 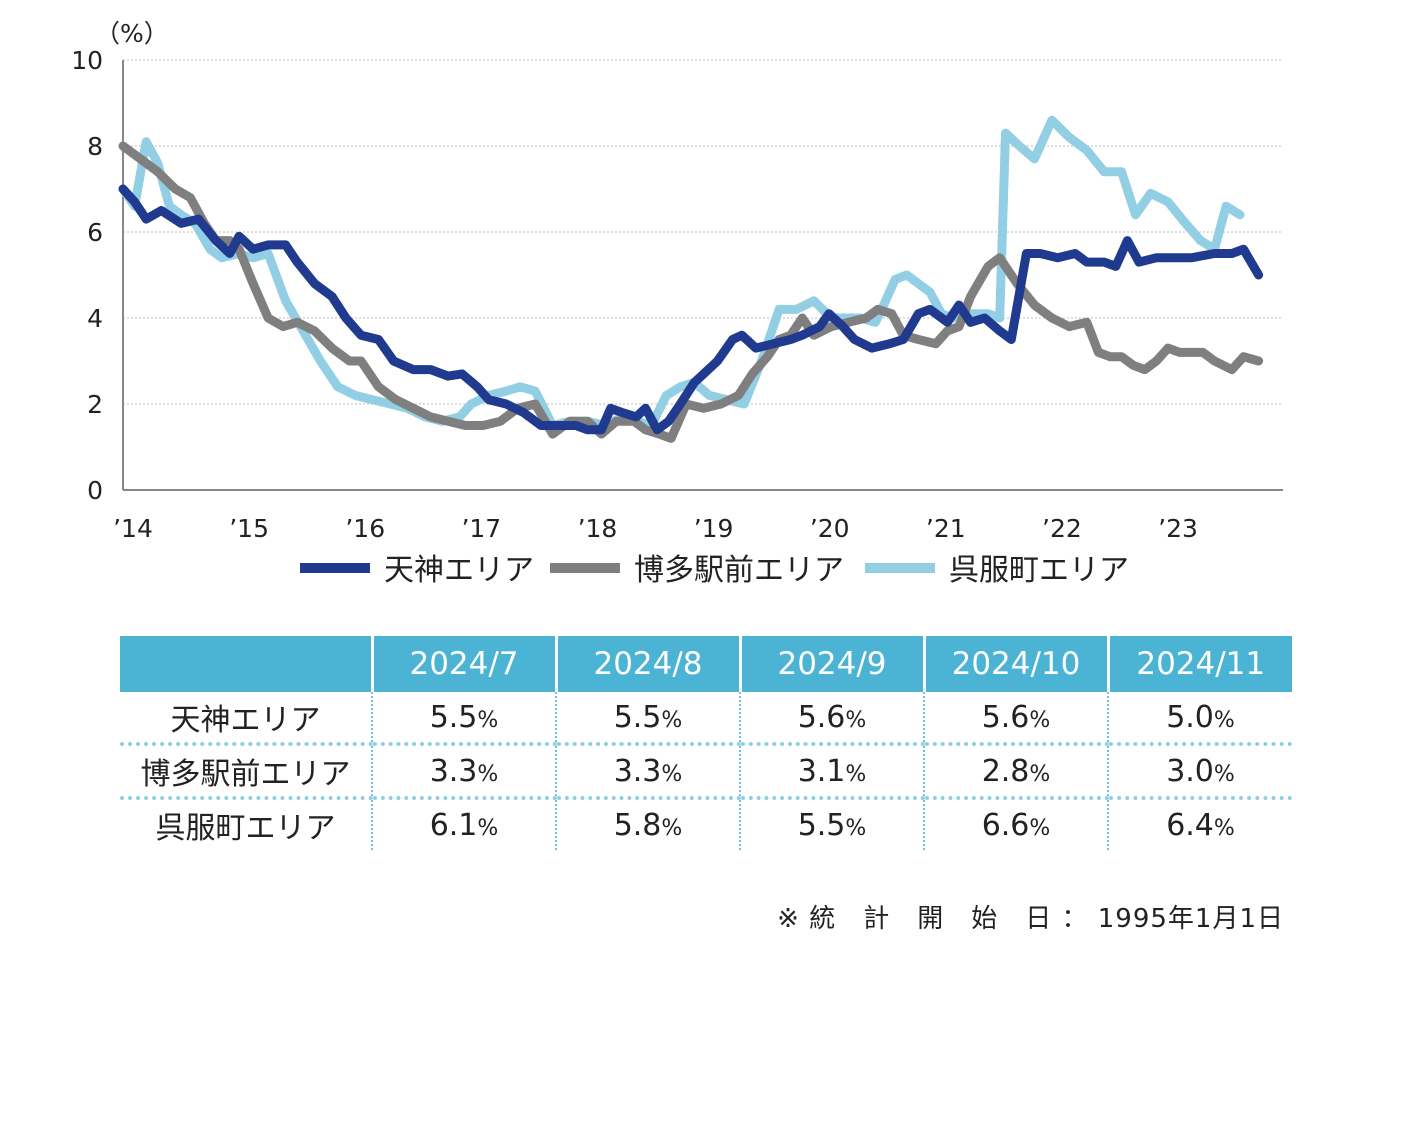 I want to click on table-header-cell: 2024/11, so click(x=1199, y=664).